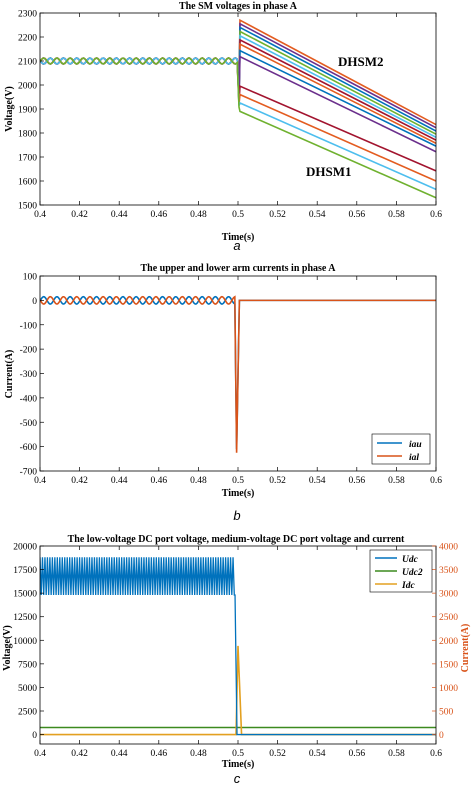  Describe the element at coordinates (27, 713) in the screenshot. I see `y-tick-label: 2500` at that location.